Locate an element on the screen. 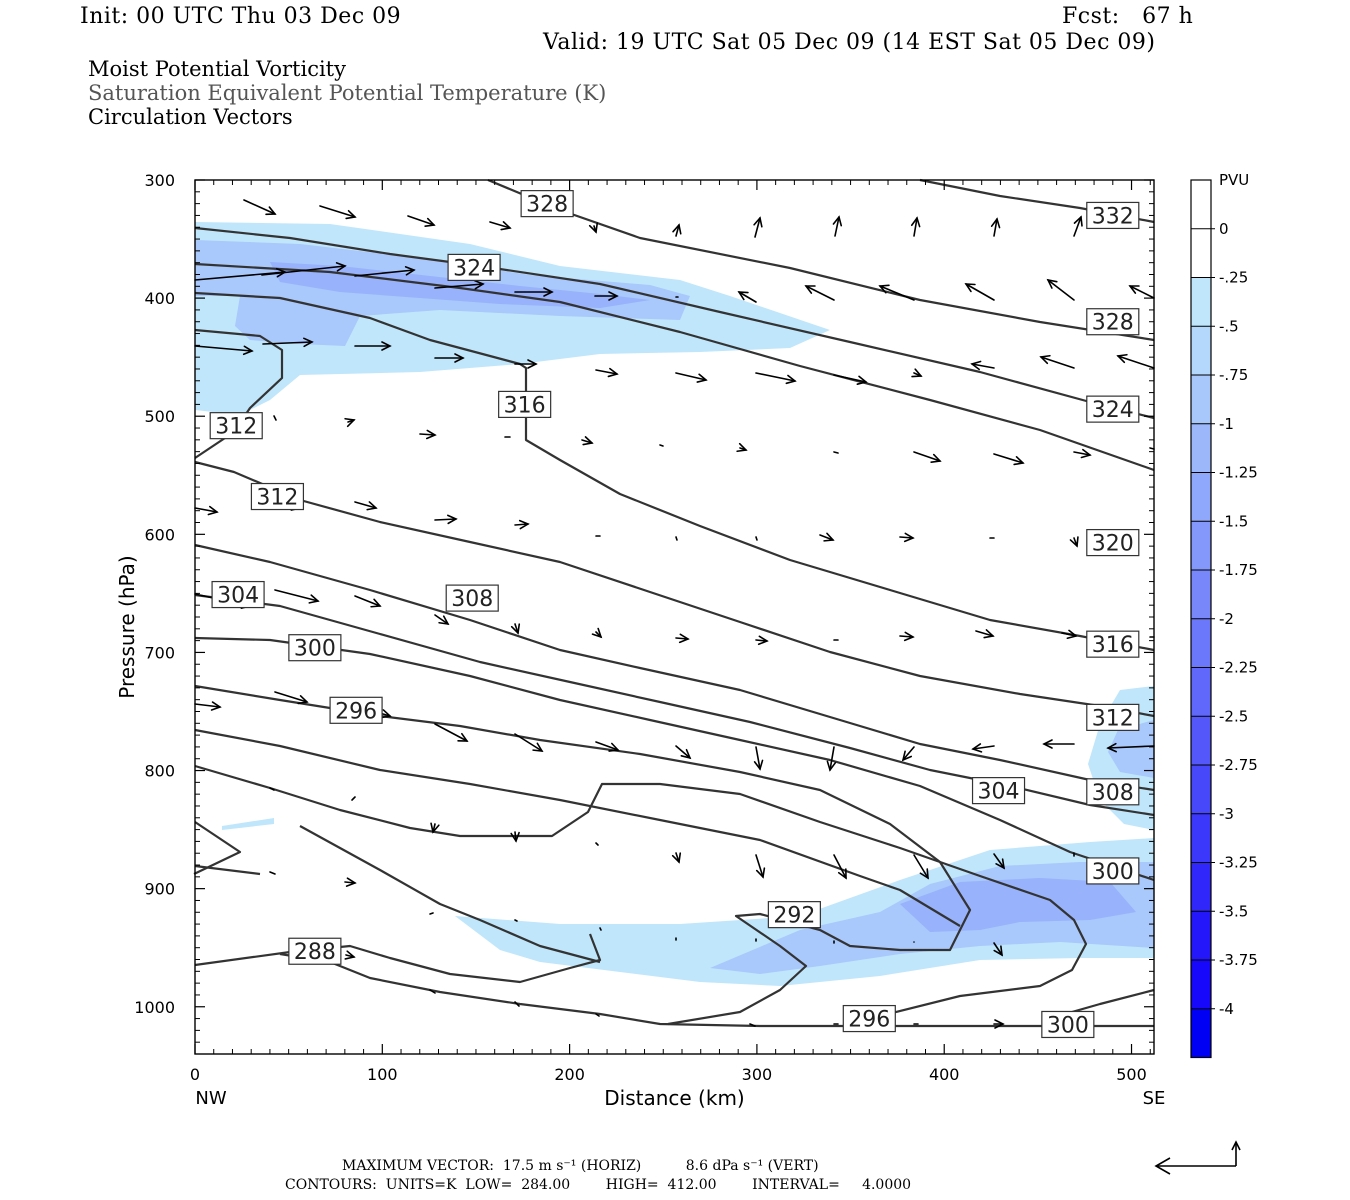  y-tick-label: 700 is located at coordinates (159, 652).